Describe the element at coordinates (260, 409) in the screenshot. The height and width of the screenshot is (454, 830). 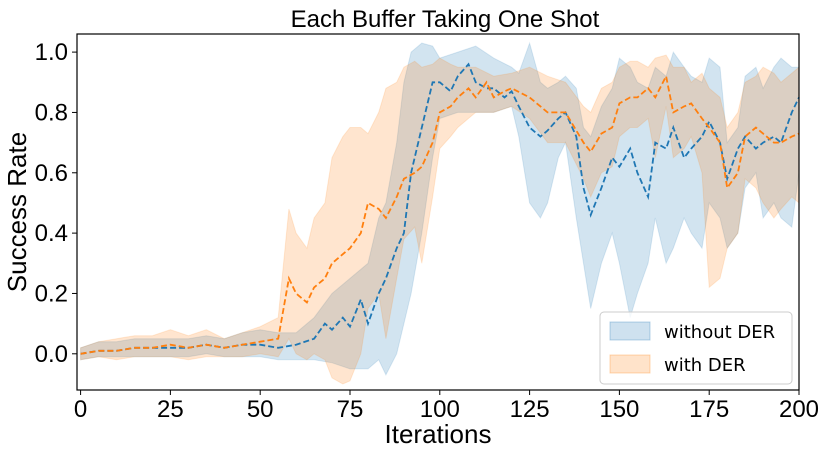
I see `x-tick-label: 50` at that location.